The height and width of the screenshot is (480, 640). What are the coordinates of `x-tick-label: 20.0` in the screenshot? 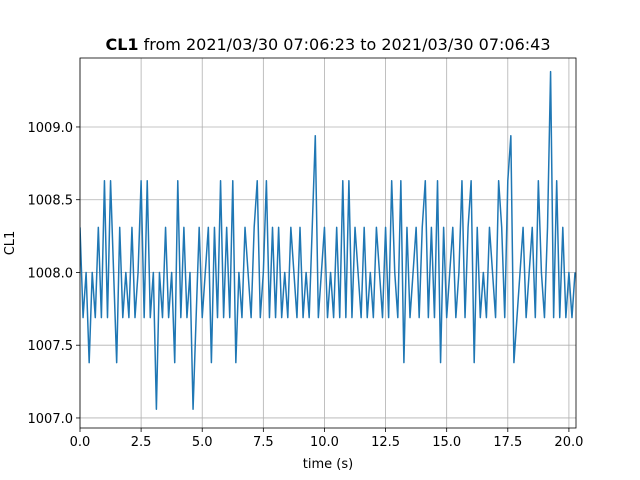 It's located at (568, 442).